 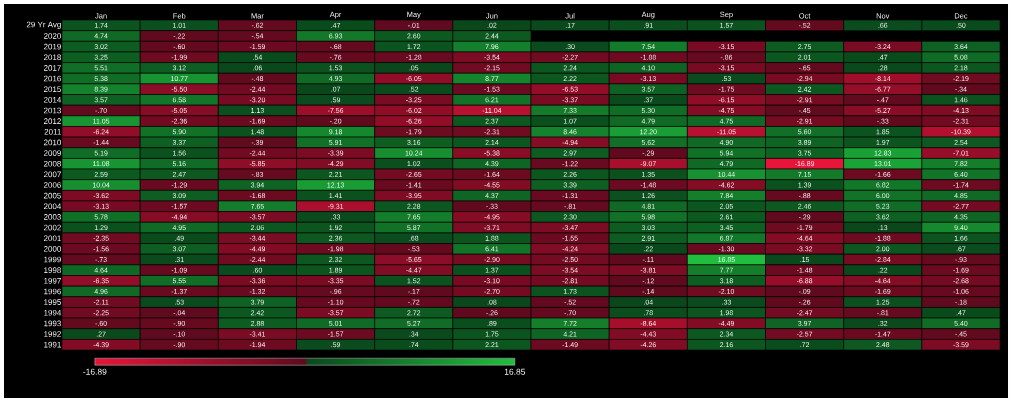 What do you see at coordinates (515, 371) in the screenshot?
I see `color-bar-label: 16.85` at bounding box center [515, 371].